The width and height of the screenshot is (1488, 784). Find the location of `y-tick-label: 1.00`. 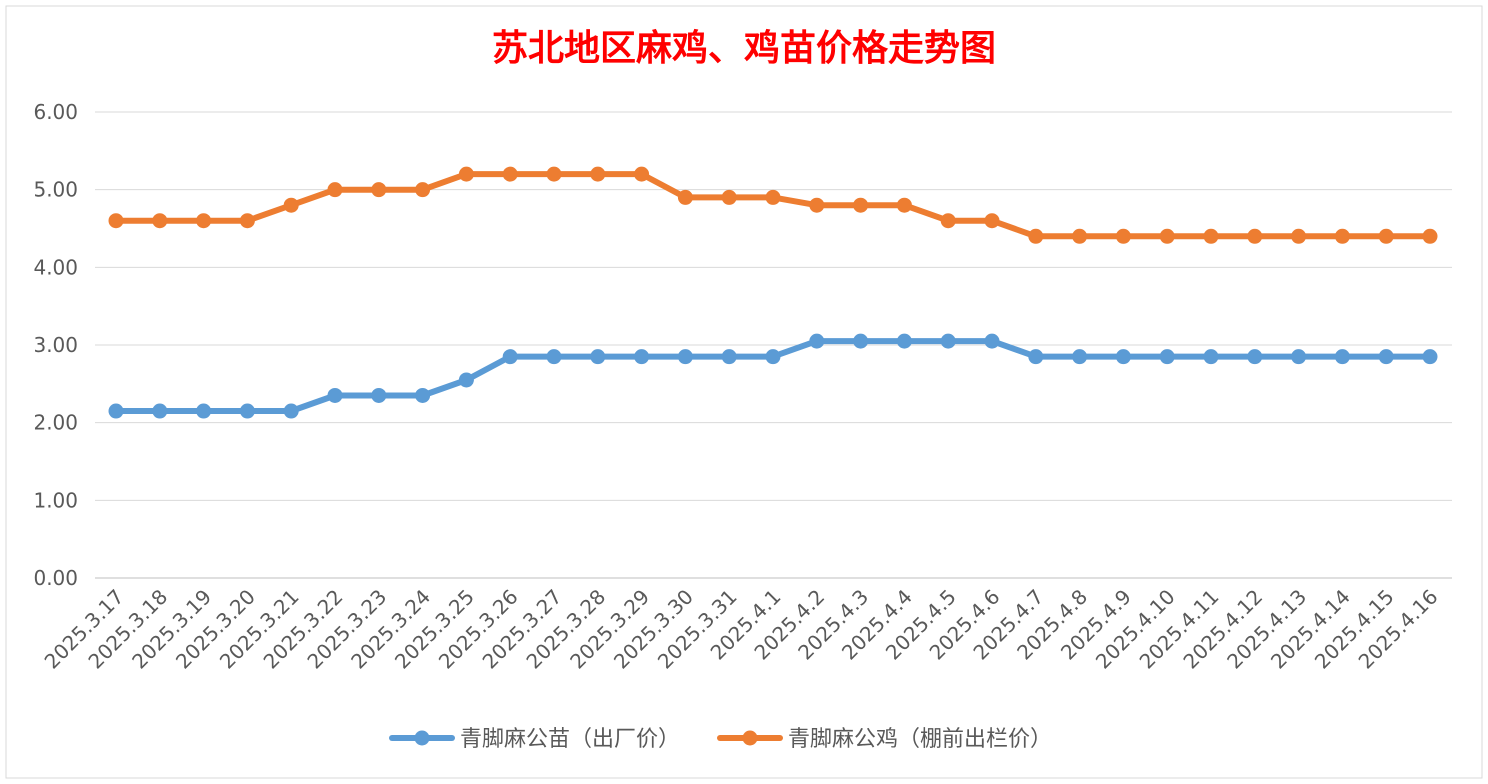

y-tick-label: 1.00 is located at coordinates (55, 500).